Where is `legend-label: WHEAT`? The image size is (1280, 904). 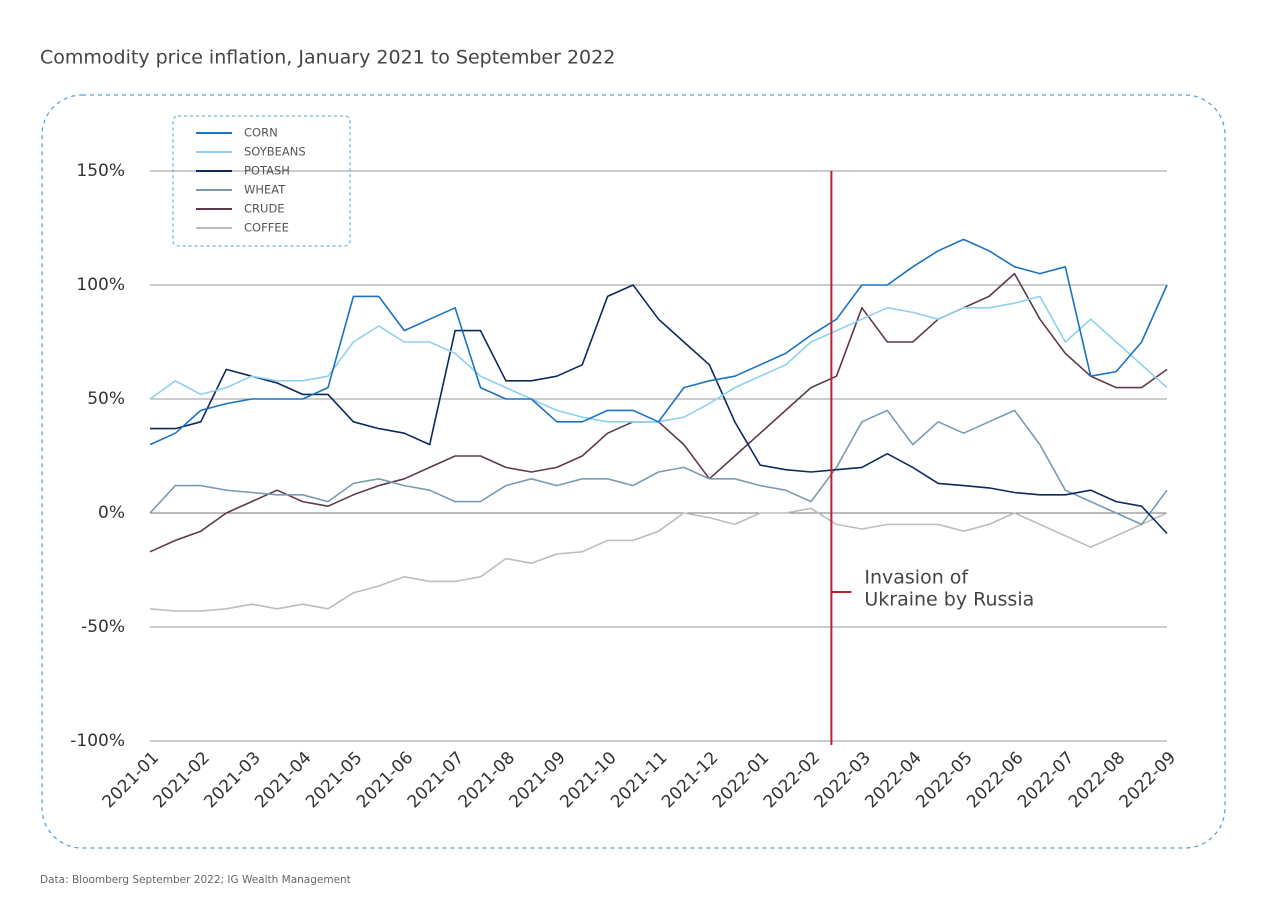 legend-label: WHEAT is located at coordinates (265, 190).